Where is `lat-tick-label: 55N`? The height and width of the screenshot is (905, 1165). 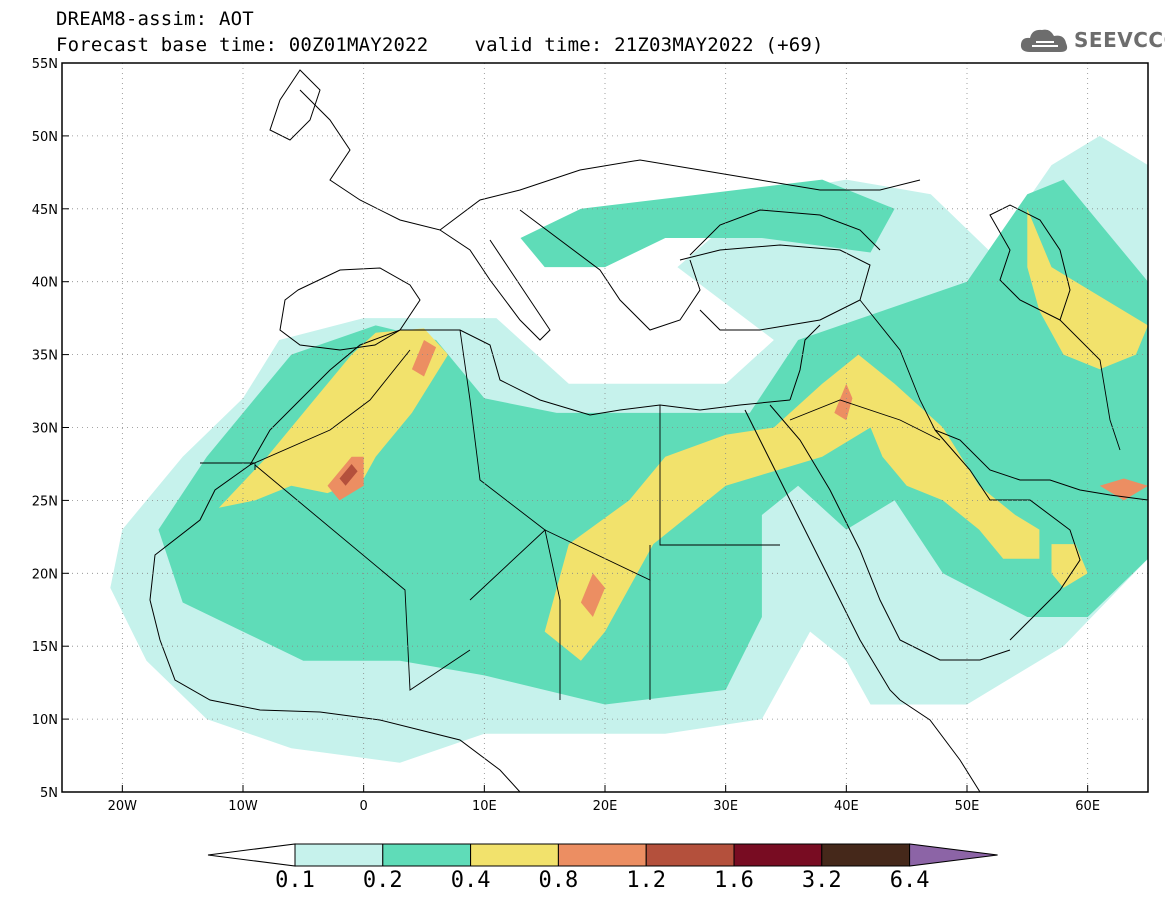
lat-tick-label: 55N is located at coordinates (45, 64).